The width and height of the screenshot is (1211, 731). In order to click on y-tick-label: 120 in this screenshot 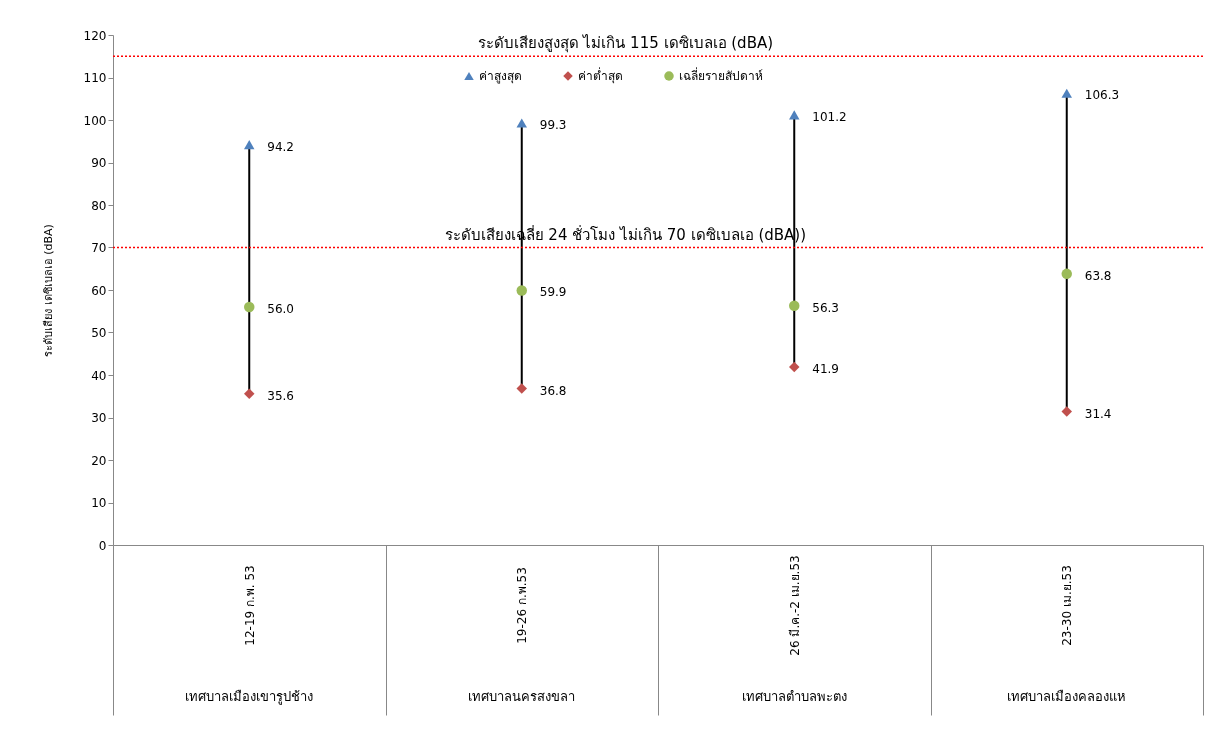, I will do `click(95, 35)`.